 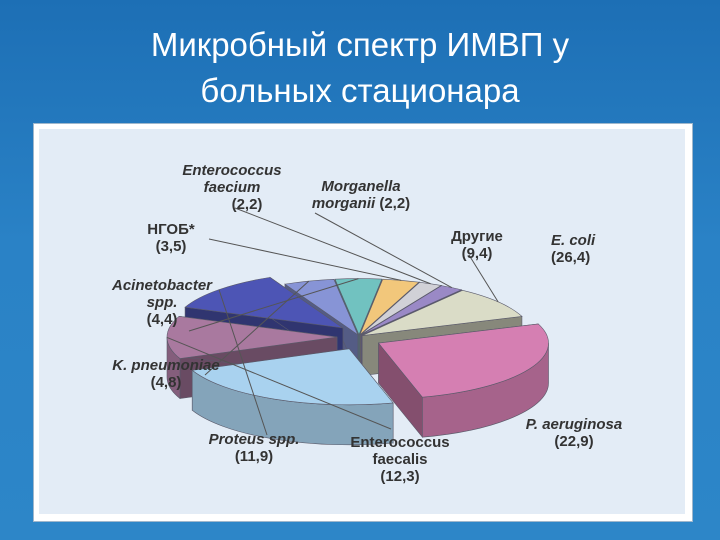 I want to click on pie-slice-e-coli, so click(x=463, y=381).